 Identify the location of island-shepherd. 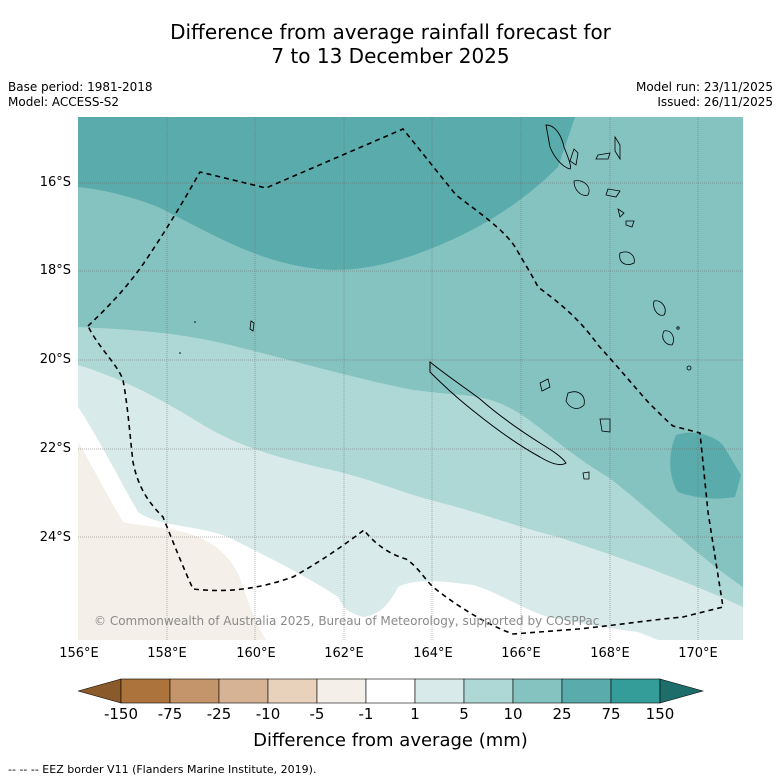
(621, 213).